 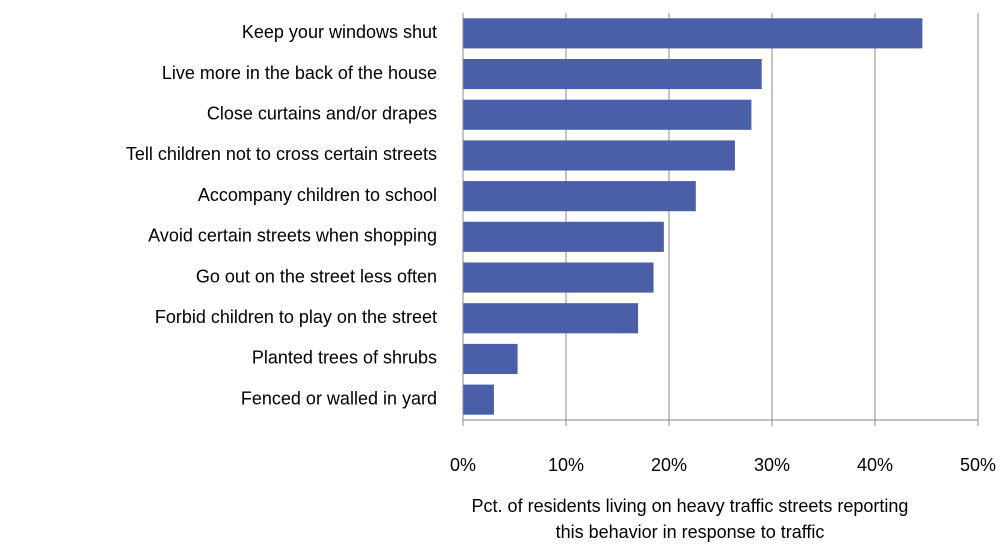 What do you see at coordinates (339, 32) in the screenshot?
I see `y-tick-label: Keep your windows shut` at bounding box center [339, 32].